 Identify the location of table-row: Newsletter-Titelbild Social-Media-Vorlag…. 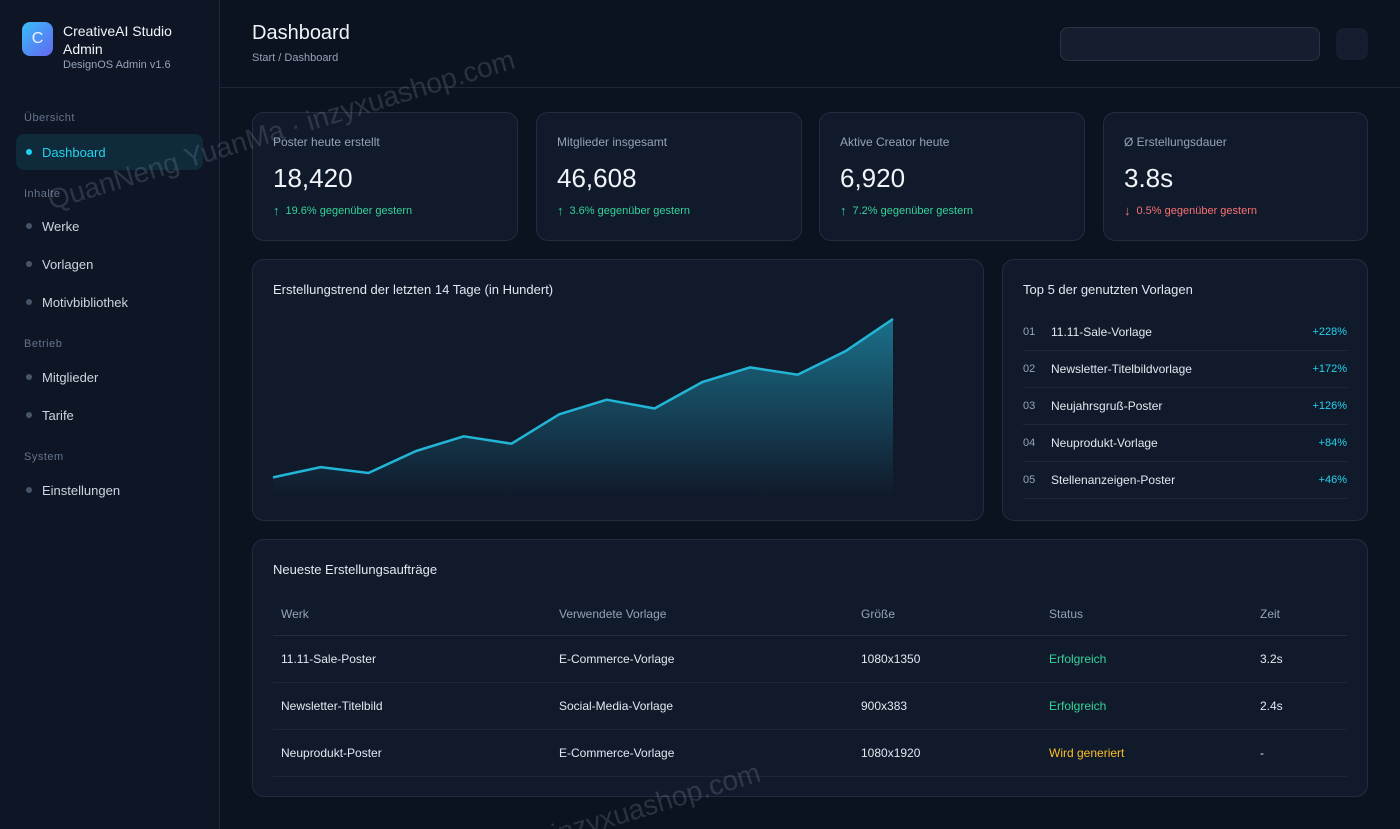
(810, 706).